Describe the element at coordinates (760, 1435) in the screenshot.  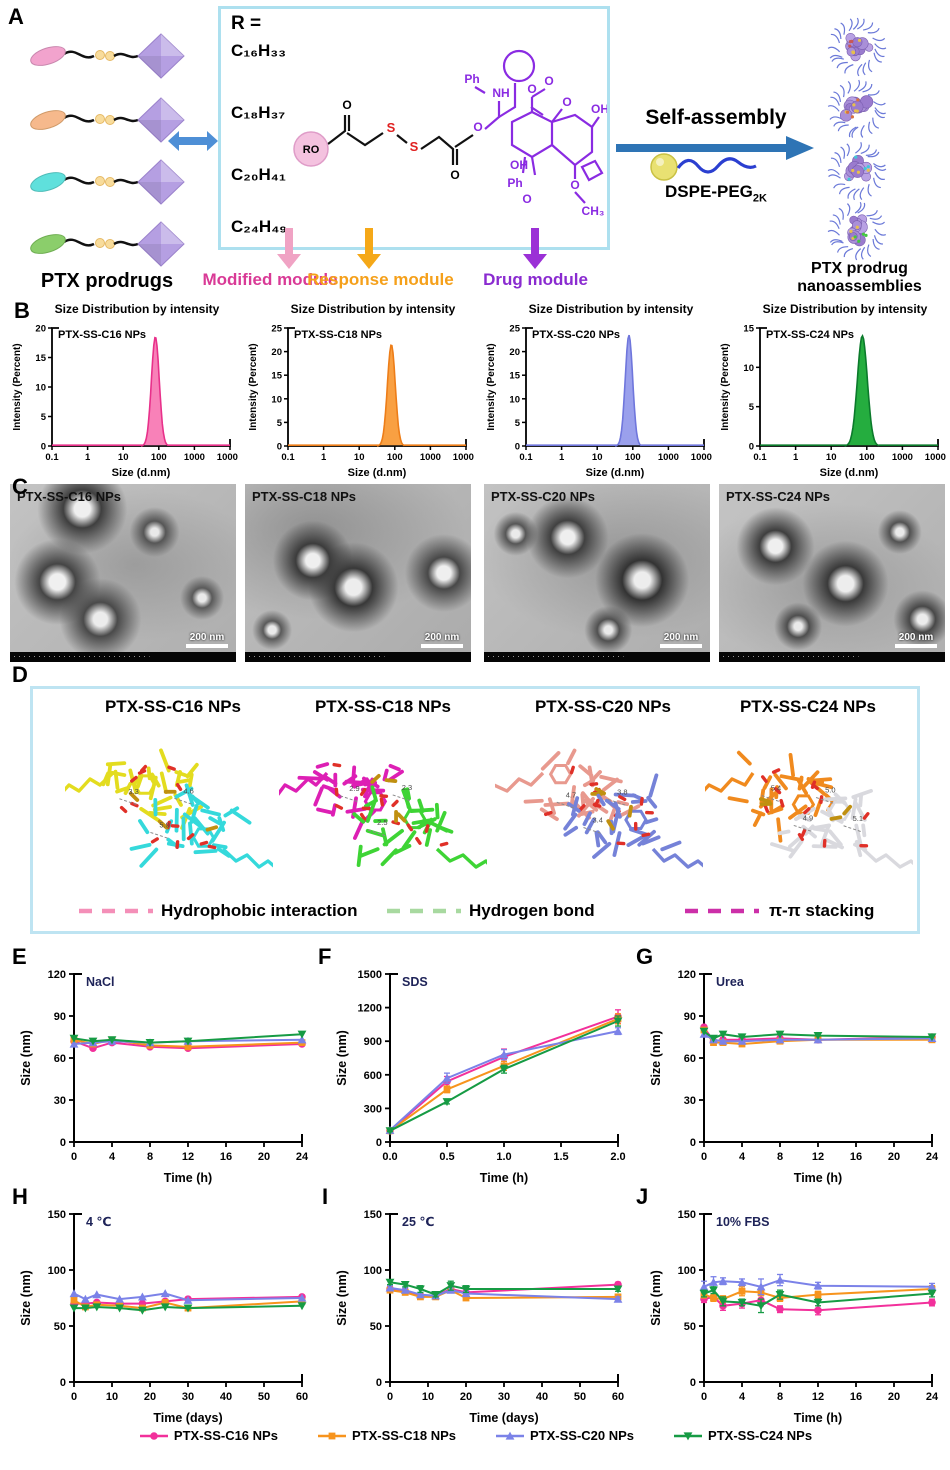
I see `legend-label: PTX-SS-C24 NPs` at that location.